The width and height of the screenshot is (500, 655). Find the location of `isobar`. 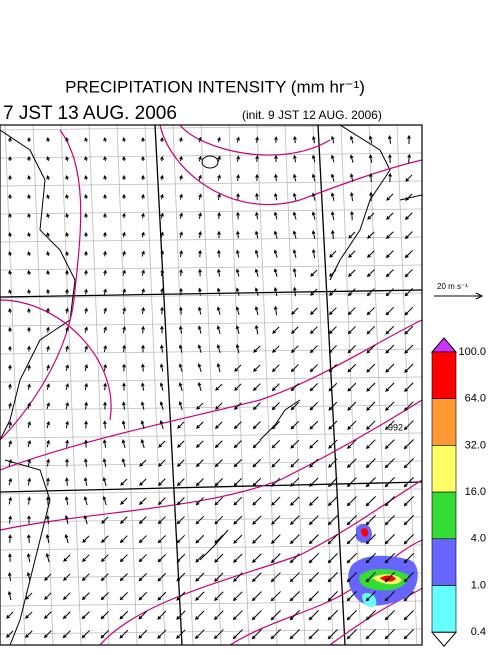

isobar is located at coordinates (325, 592).